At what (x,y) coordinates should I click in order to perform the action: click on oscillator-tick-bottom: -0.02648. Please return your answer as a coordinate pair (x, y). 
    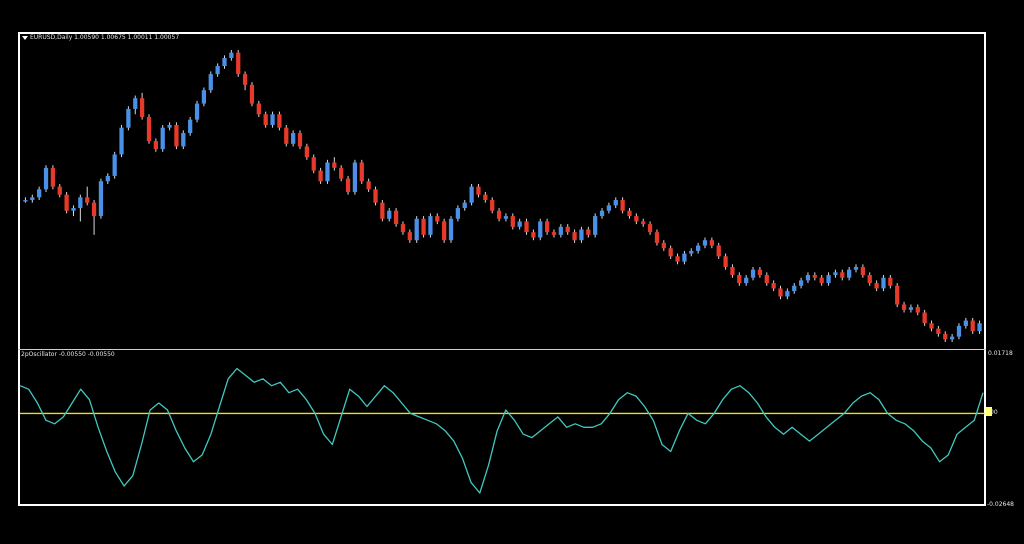
    Looking at the image, I should click on (1000, 504).